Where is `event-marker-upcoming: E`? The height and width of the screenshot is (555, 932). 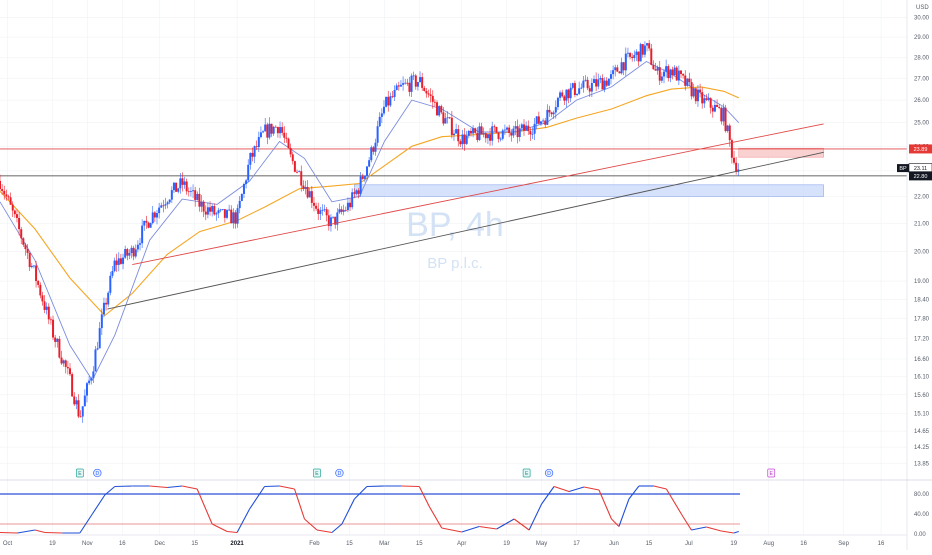 event-marker-upcoming: E is located at coordinates (771, 473).